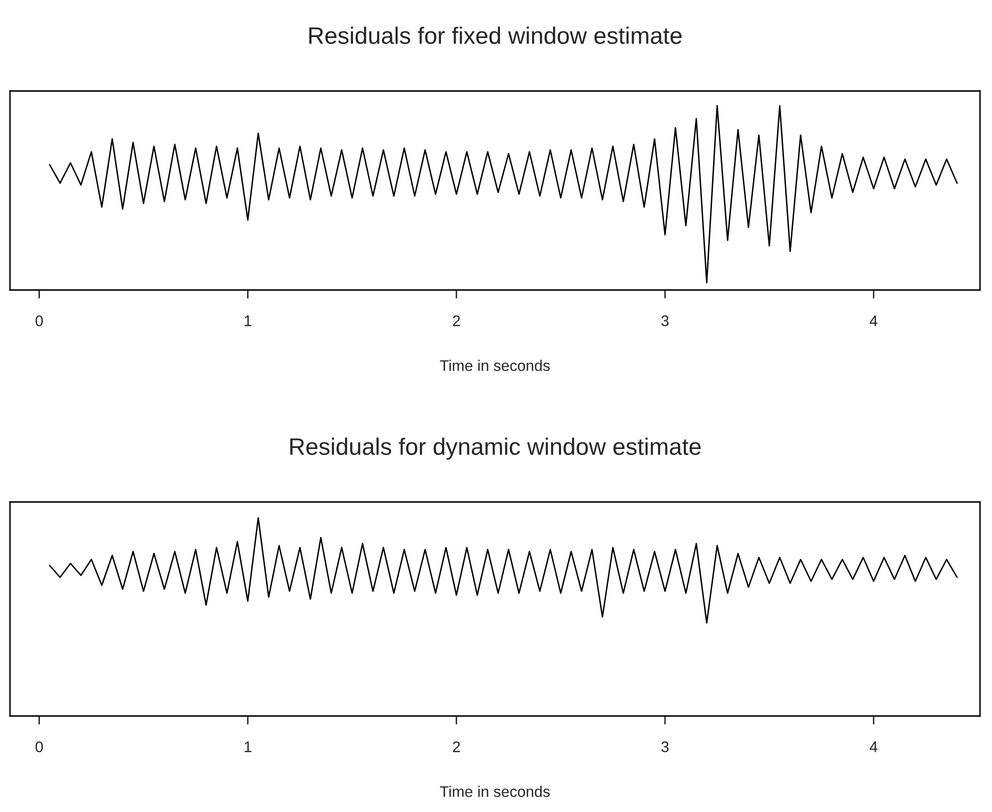  I want to click on chart-title: Residuals for fixed window estimate, so click(495, 35).